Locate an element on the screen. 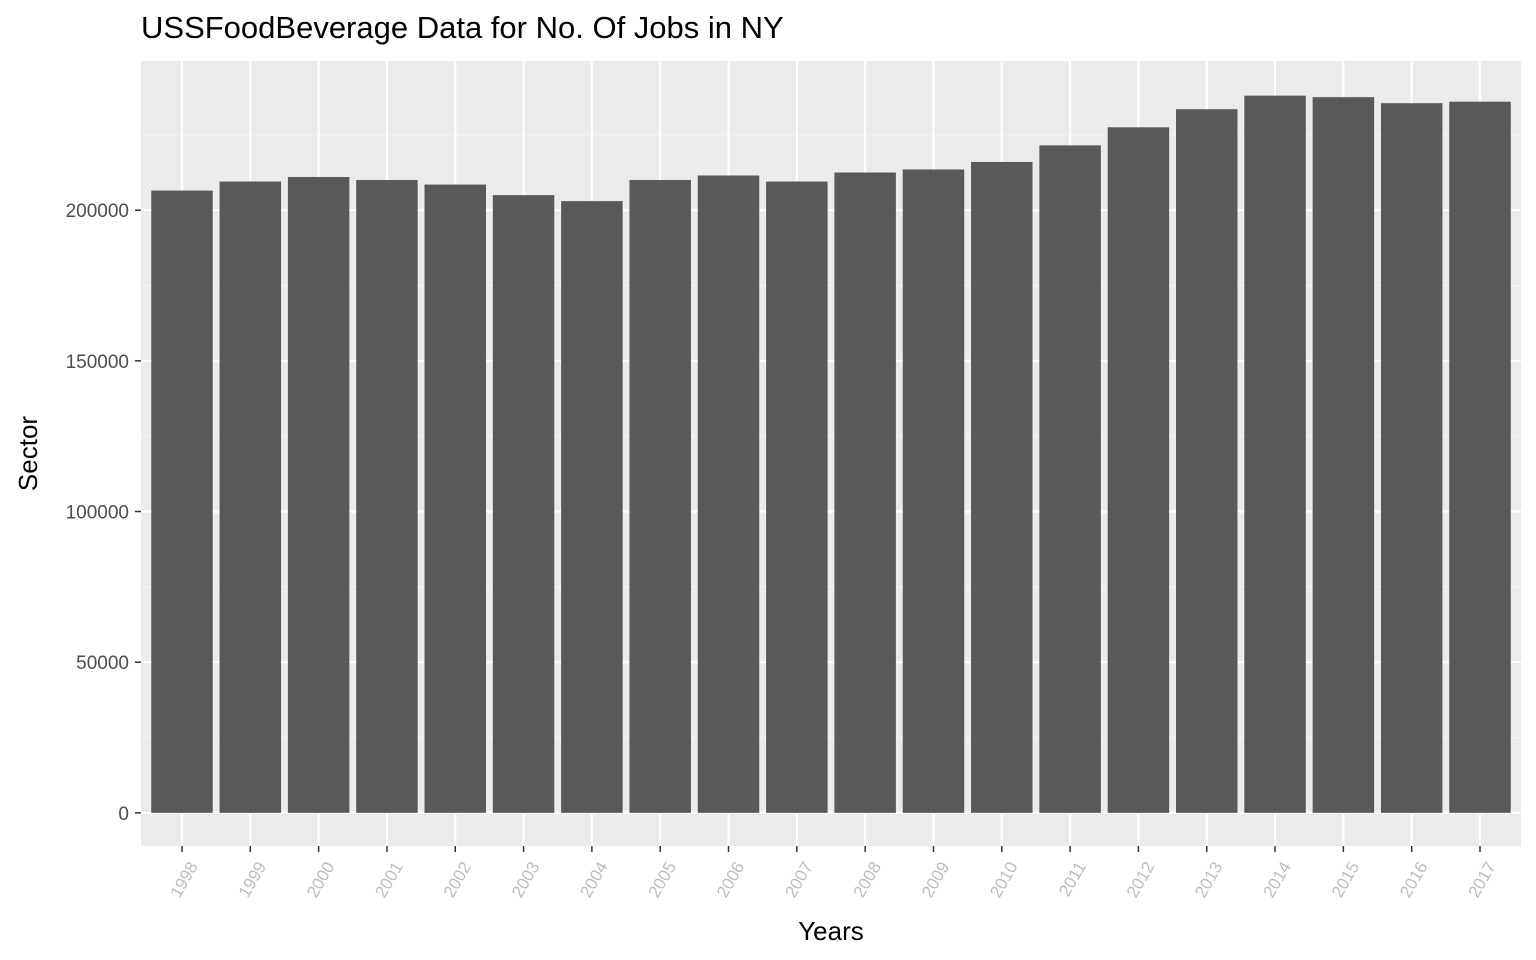 The height and width of the screenshot is (960, 1536). bar-1998 is located at coordinates (182, 501).